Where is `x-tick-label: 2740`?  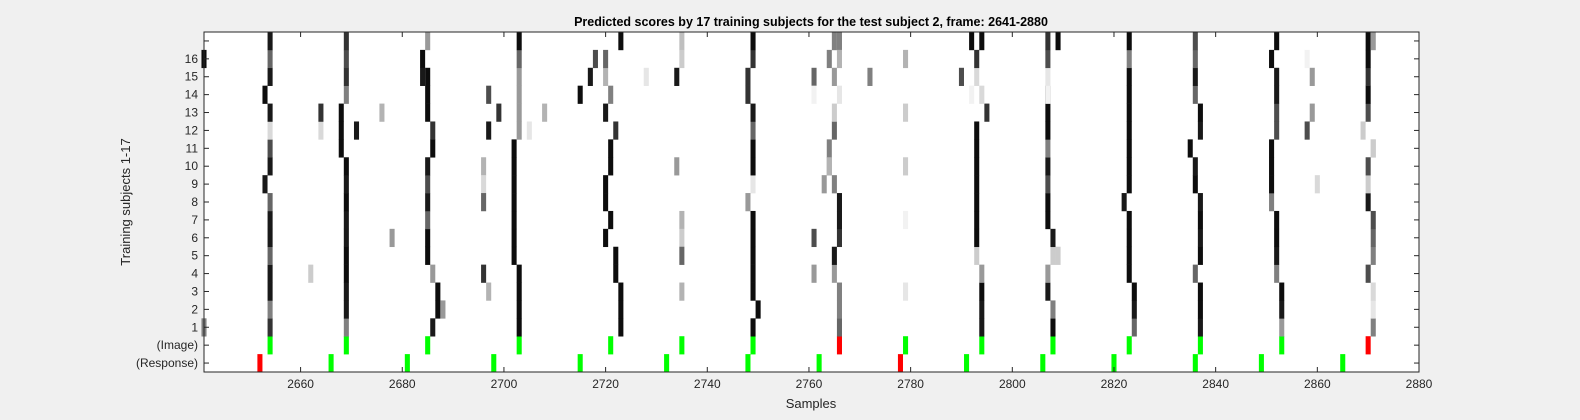 x-tick-label: 2740 is located at coordinates (707, 384).